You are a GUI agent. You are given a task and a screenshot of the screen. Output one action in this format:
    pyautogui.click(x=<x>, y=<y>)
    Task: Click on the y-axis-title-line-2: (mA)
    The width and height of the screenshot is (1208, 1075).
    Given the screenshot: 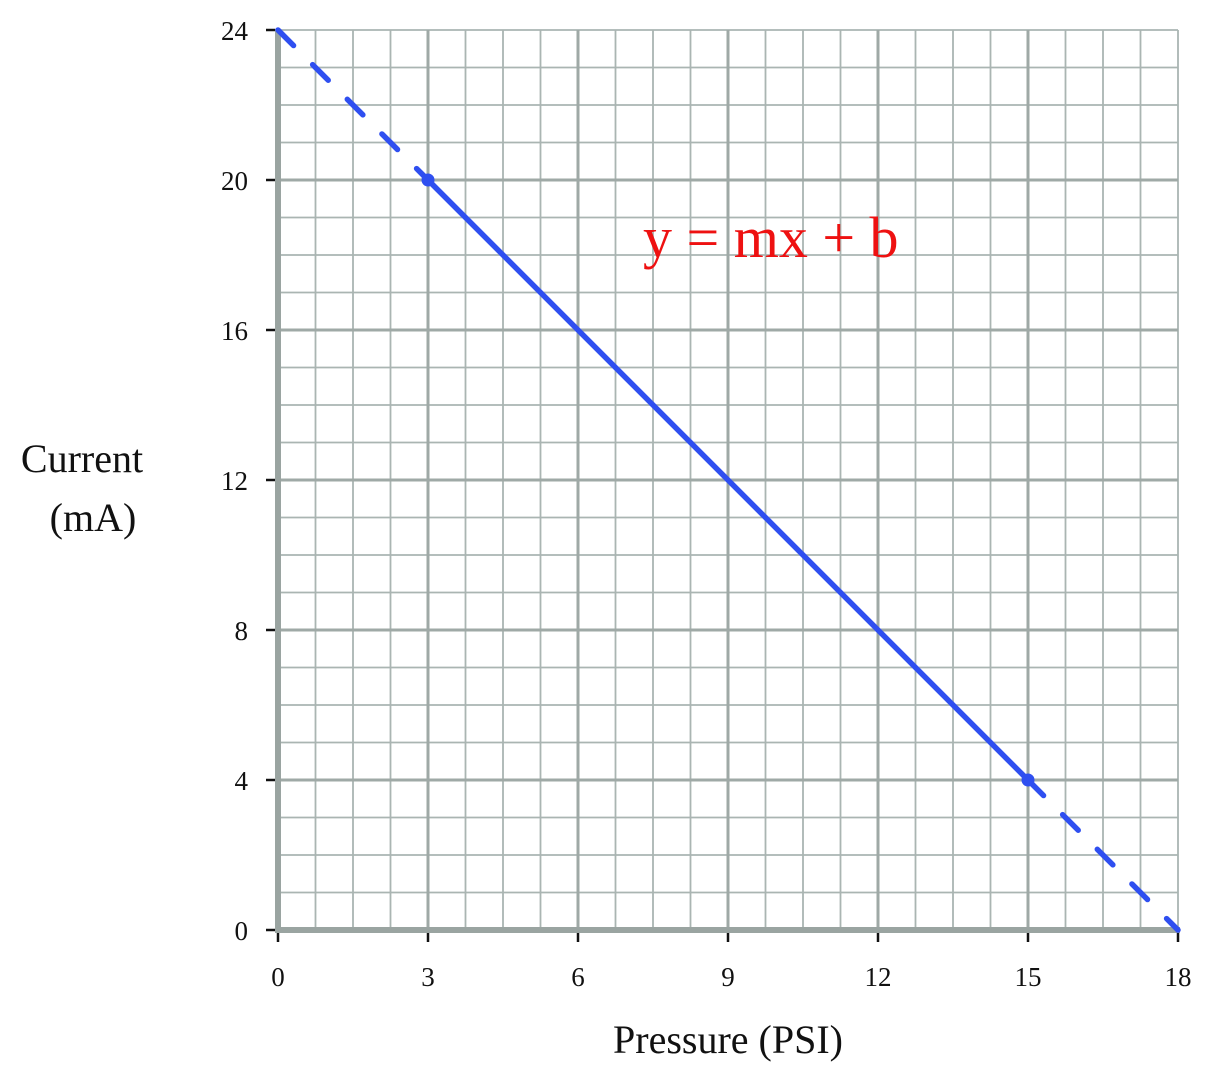 What is the action you would take?
    pyautogui.click(x=93, y=517)
    